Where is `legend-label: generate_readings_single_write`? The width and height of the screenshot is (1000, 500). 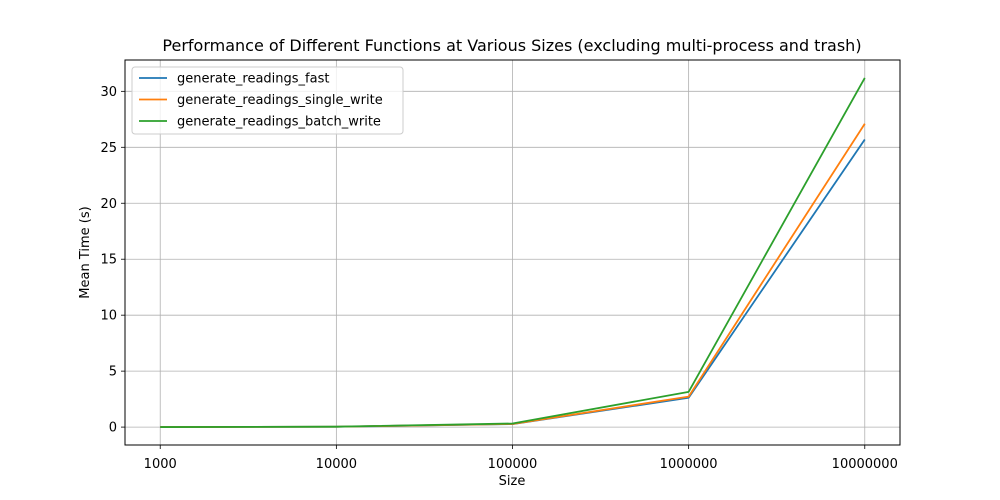 legend-label: generate_readings_single_write is located at coordinates (280, 100).